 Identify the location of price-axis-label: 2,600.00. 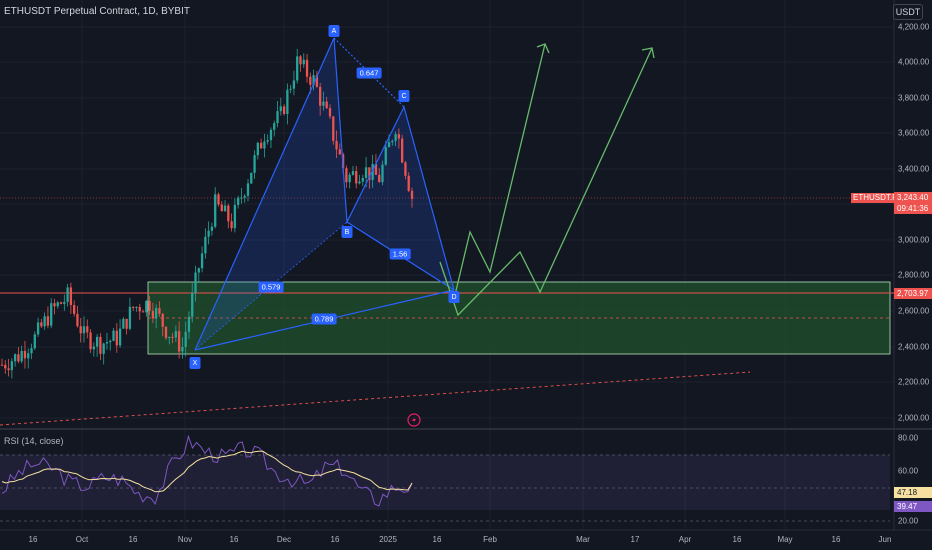
(914, 311).